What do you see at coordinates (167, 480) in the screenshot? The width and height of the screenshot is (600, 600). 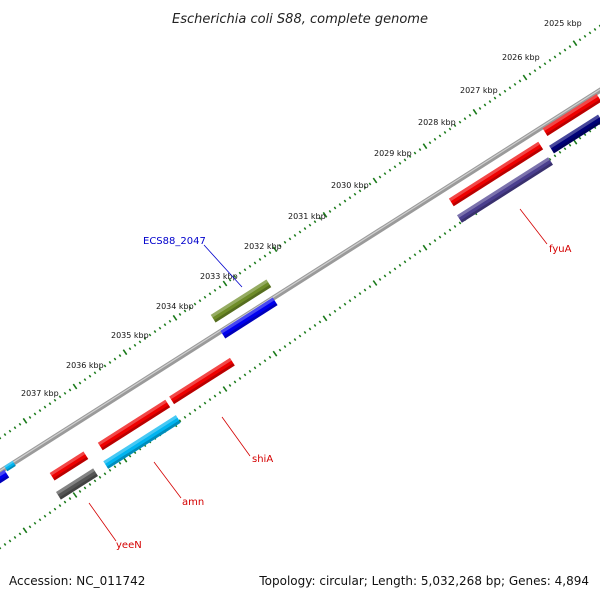 I see `leader-amn` at bounding box center [167, 480].